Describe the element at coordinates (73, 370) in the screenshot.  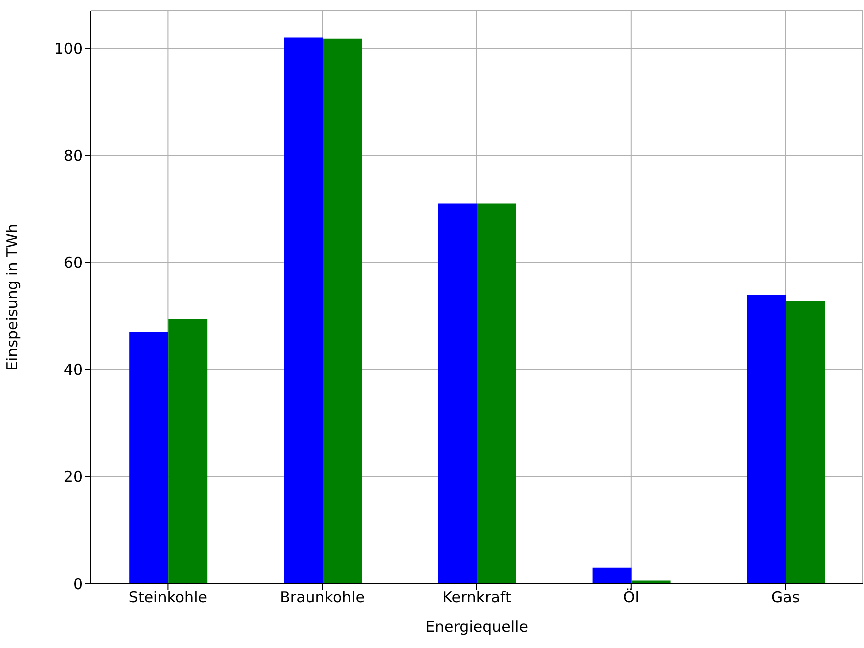
I see `y-tick-label: 40` at that location.